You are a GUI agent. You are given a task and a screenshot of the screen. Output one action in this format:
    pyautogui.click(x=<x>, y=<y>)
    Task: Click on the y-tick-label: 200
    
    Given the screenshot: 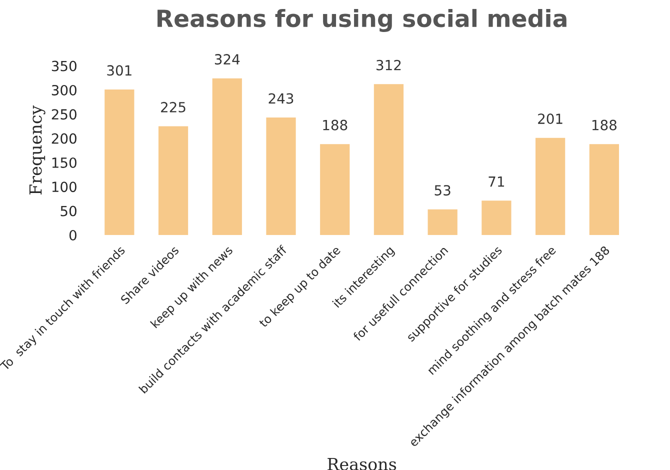 What is the action you would take?
    pyautogui.click(x=64, y=138)
    